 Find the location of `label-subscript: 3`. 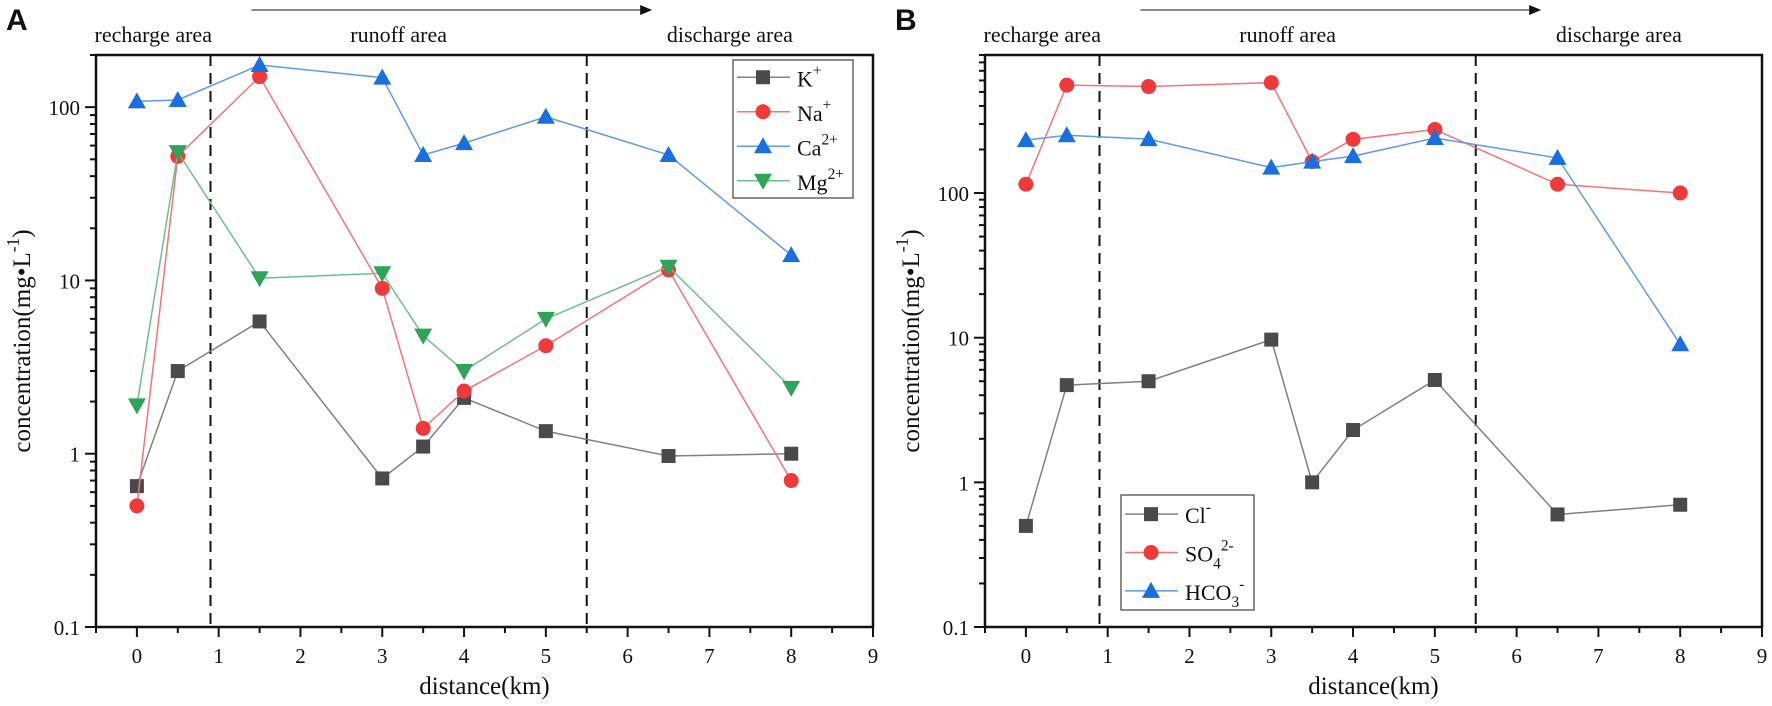

label-subscript: 3 is located at coordinates (1235, 602).